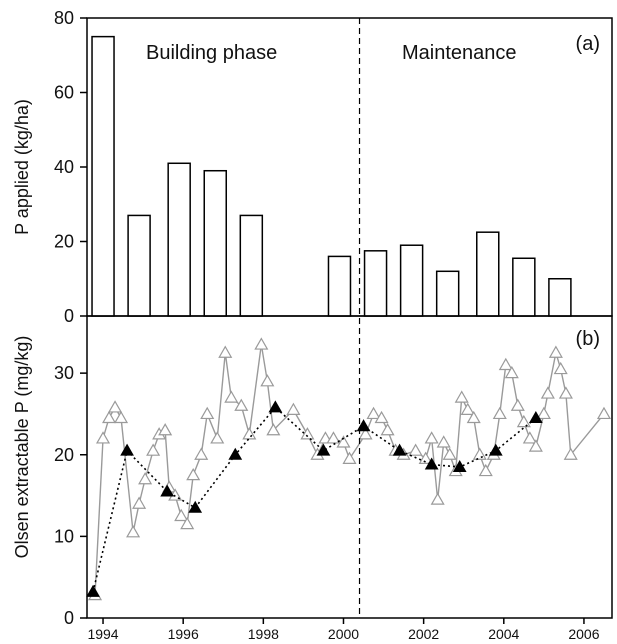  What do you see at coordinates (375, 283) in the screenshot?
I see `bar-2000.8` at bounding box center [375, 283].